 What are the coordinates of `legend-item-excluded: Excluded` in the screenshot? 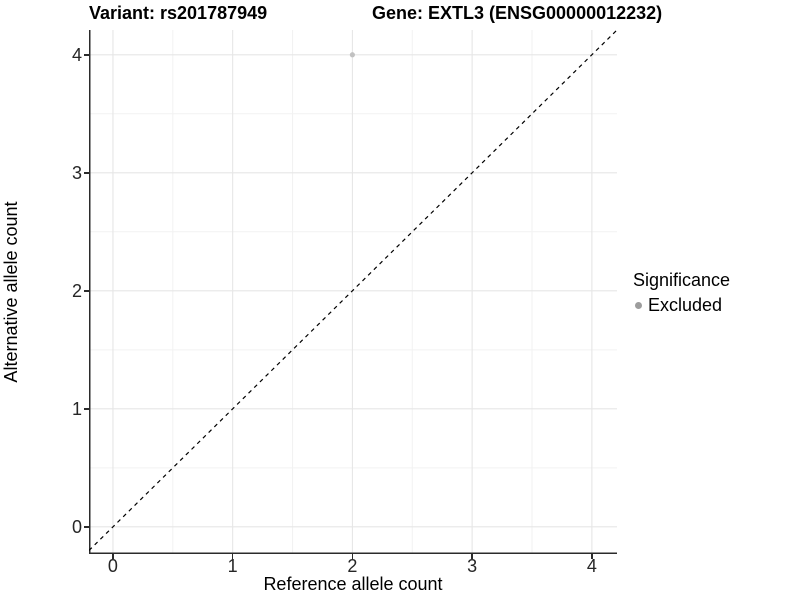 It's located at (681, 305).